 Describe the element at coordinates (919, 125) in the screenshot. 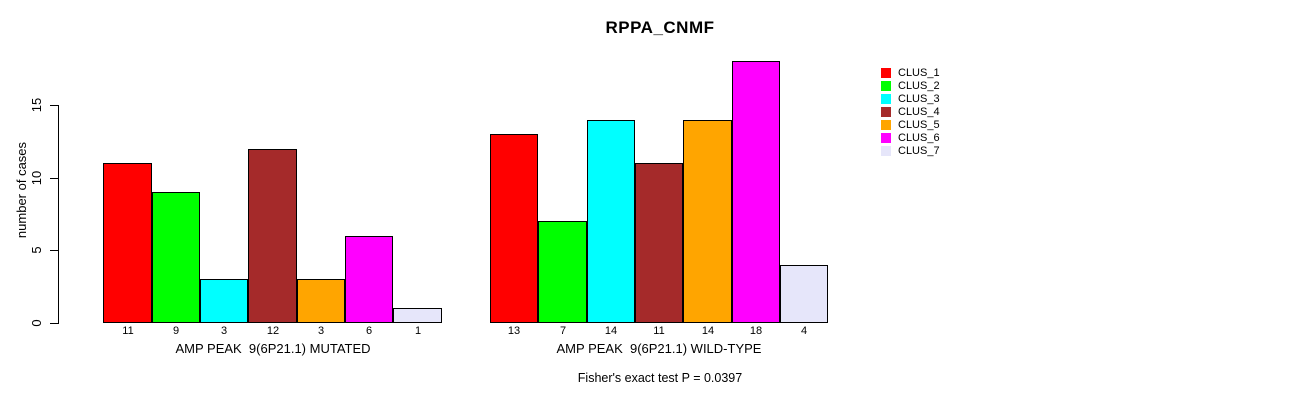

I see `legend-label: CLUS_5` at that location.